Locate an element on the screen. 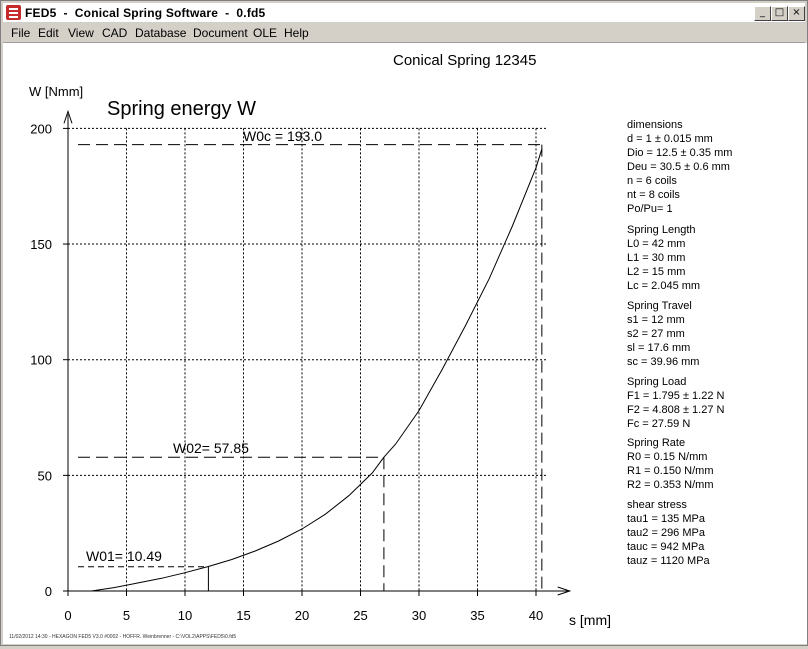  menu-file: File is located at coordinates (21, 33).